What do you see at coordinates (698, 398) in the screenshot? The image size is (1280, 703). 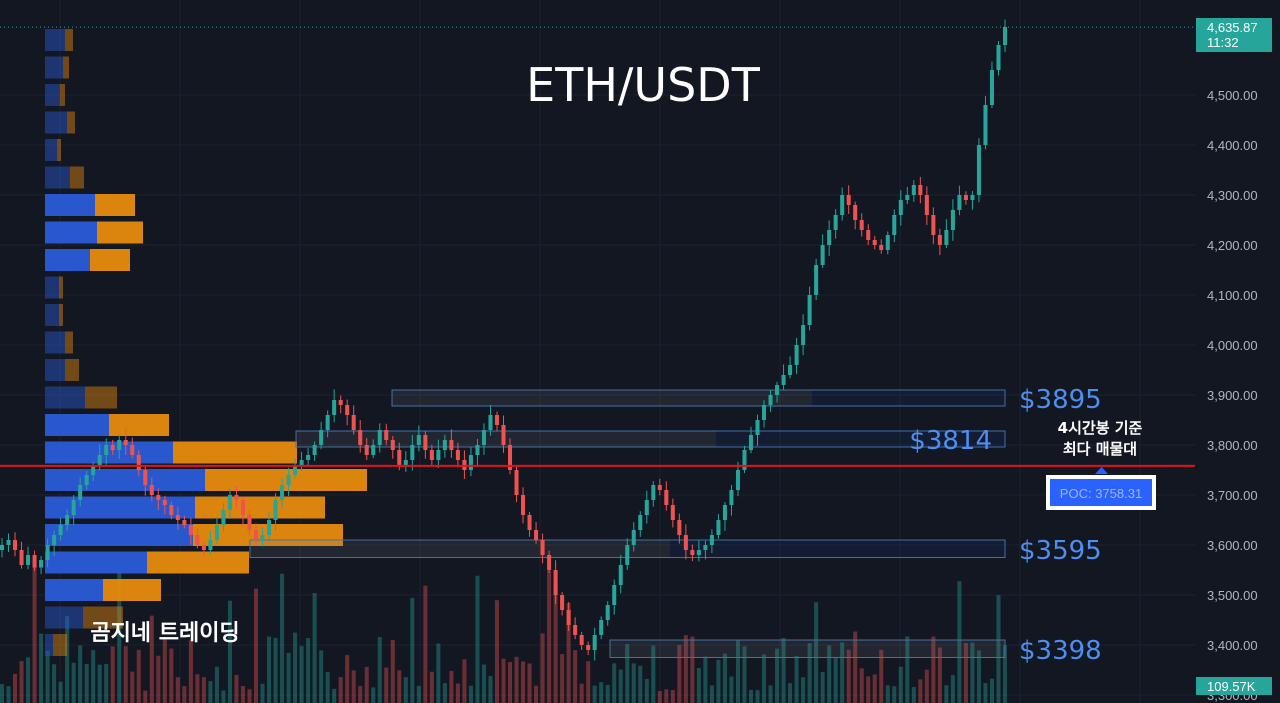 I see `zone-box` at bounding box center [698, 398].